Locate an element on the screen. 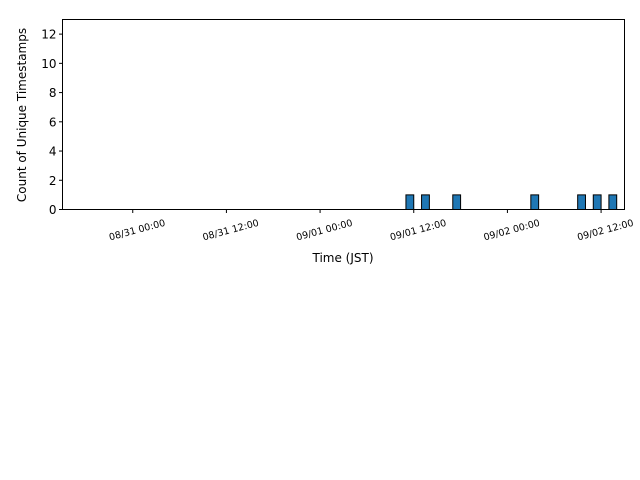  y-axis-ticks: 0 2 4 6 8 10 12 is located at coordinates (52, 122).